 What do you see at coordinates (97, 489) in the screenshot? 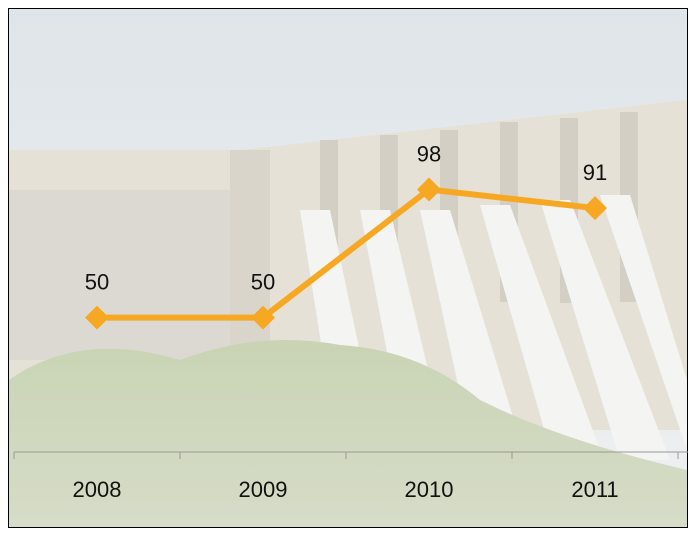
I see `x-tick-label: 2008` at bounding box center [97, 489].